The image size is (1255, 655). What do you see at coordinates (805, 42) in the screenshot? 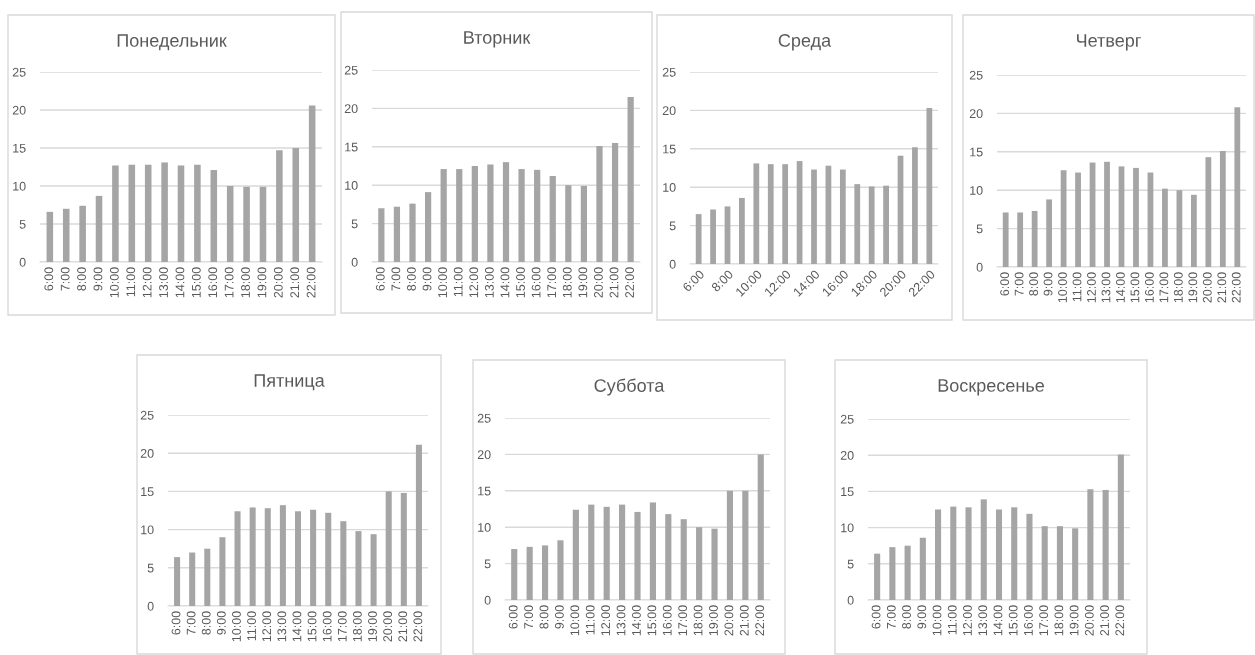
I see `chart-title: Среда` at bounding box center [805, 42].